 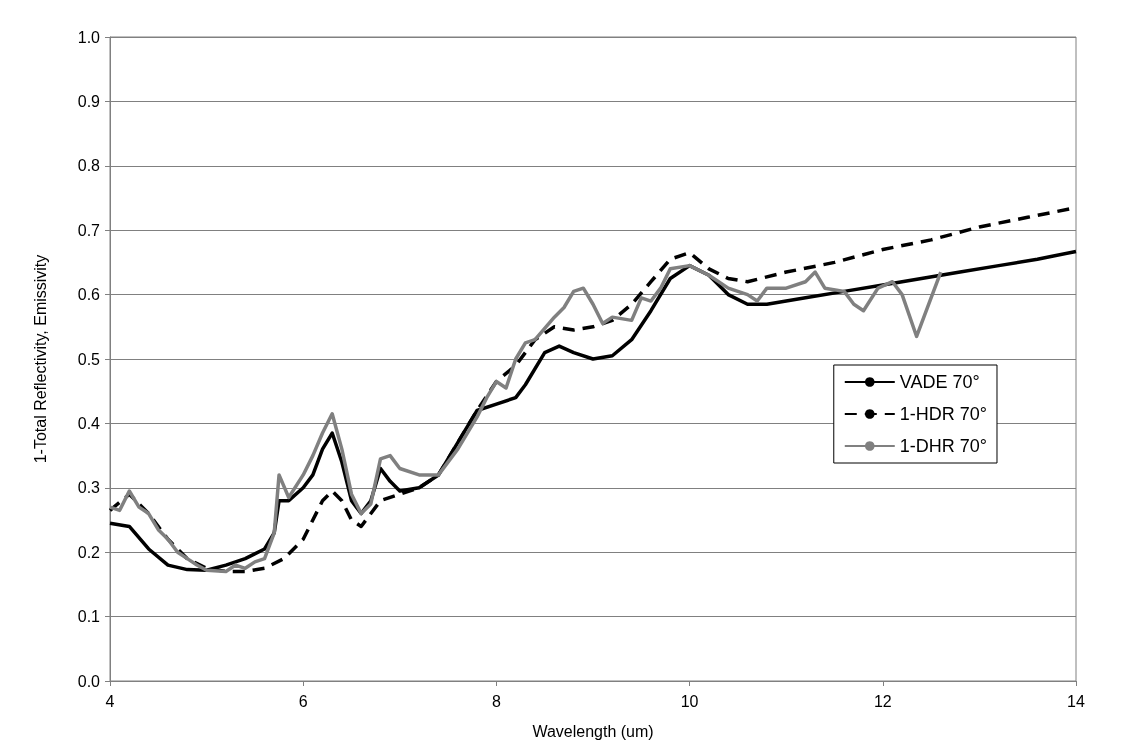 I want to click on y-tick-label: 0.3, so click(x=89, y=488).